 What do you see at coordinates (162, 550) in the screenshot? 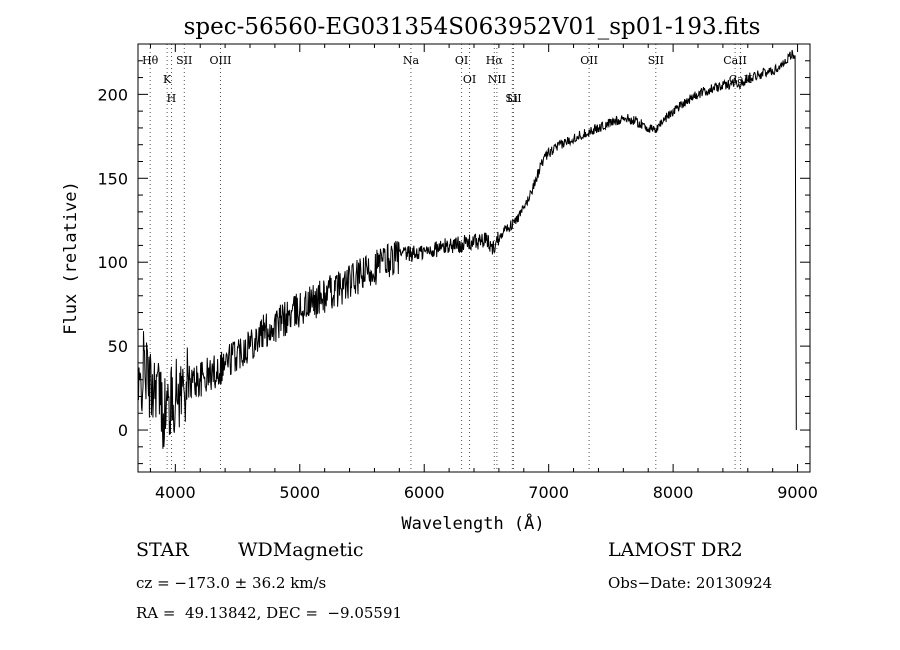
I see `object-class: STAR` at bounding box center [162, 550].